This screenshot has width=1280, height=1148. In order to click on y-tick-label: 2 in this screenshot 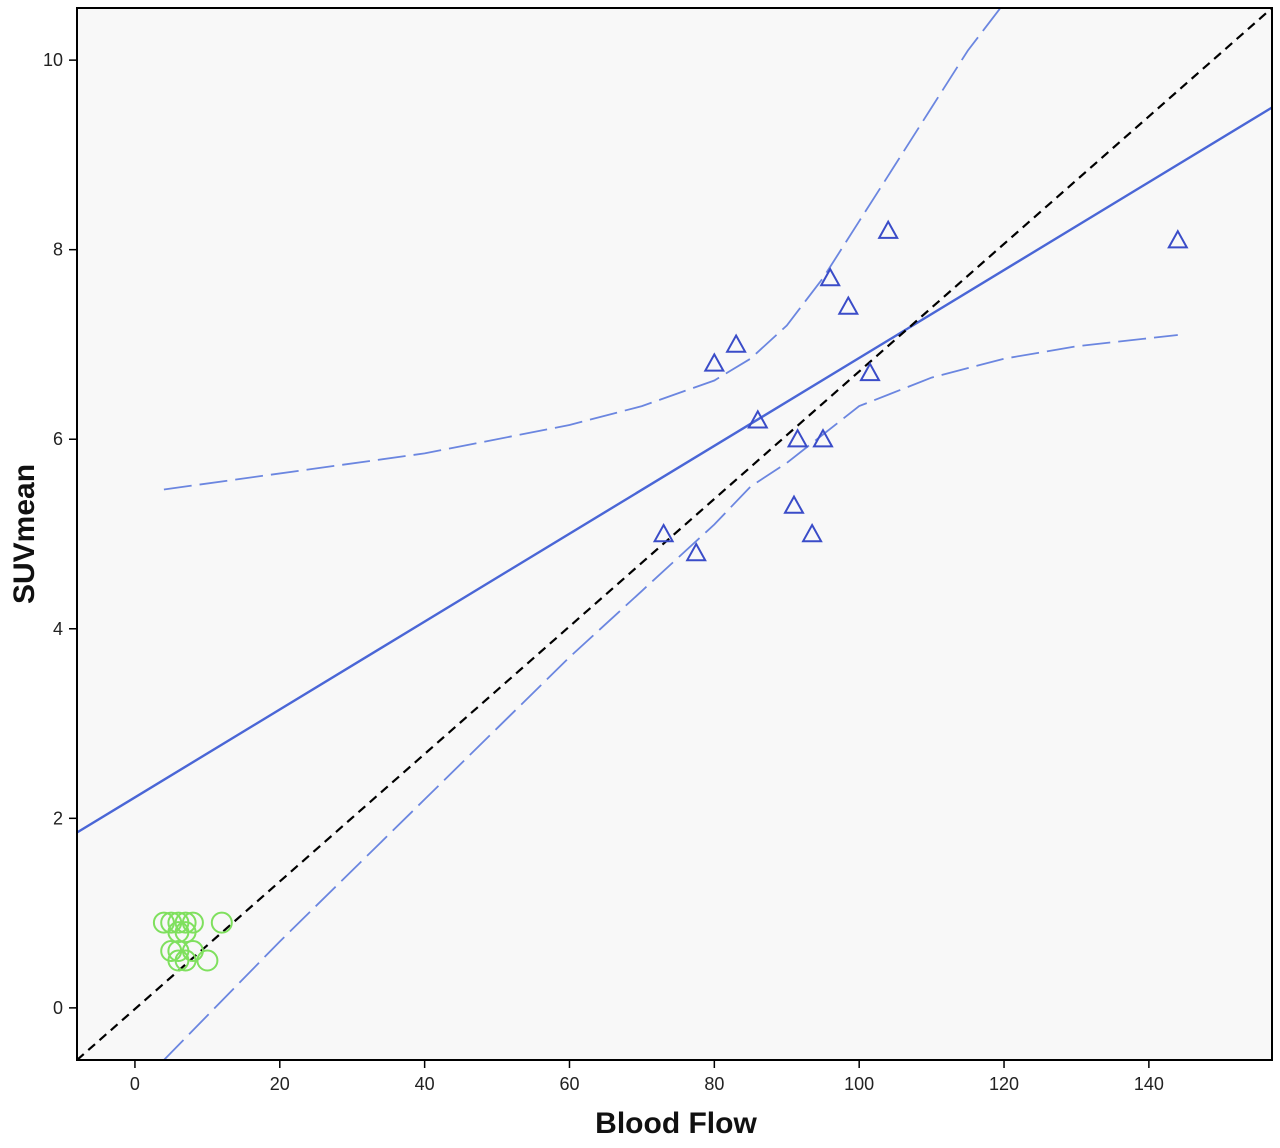, I will do `click(58, 818)`.